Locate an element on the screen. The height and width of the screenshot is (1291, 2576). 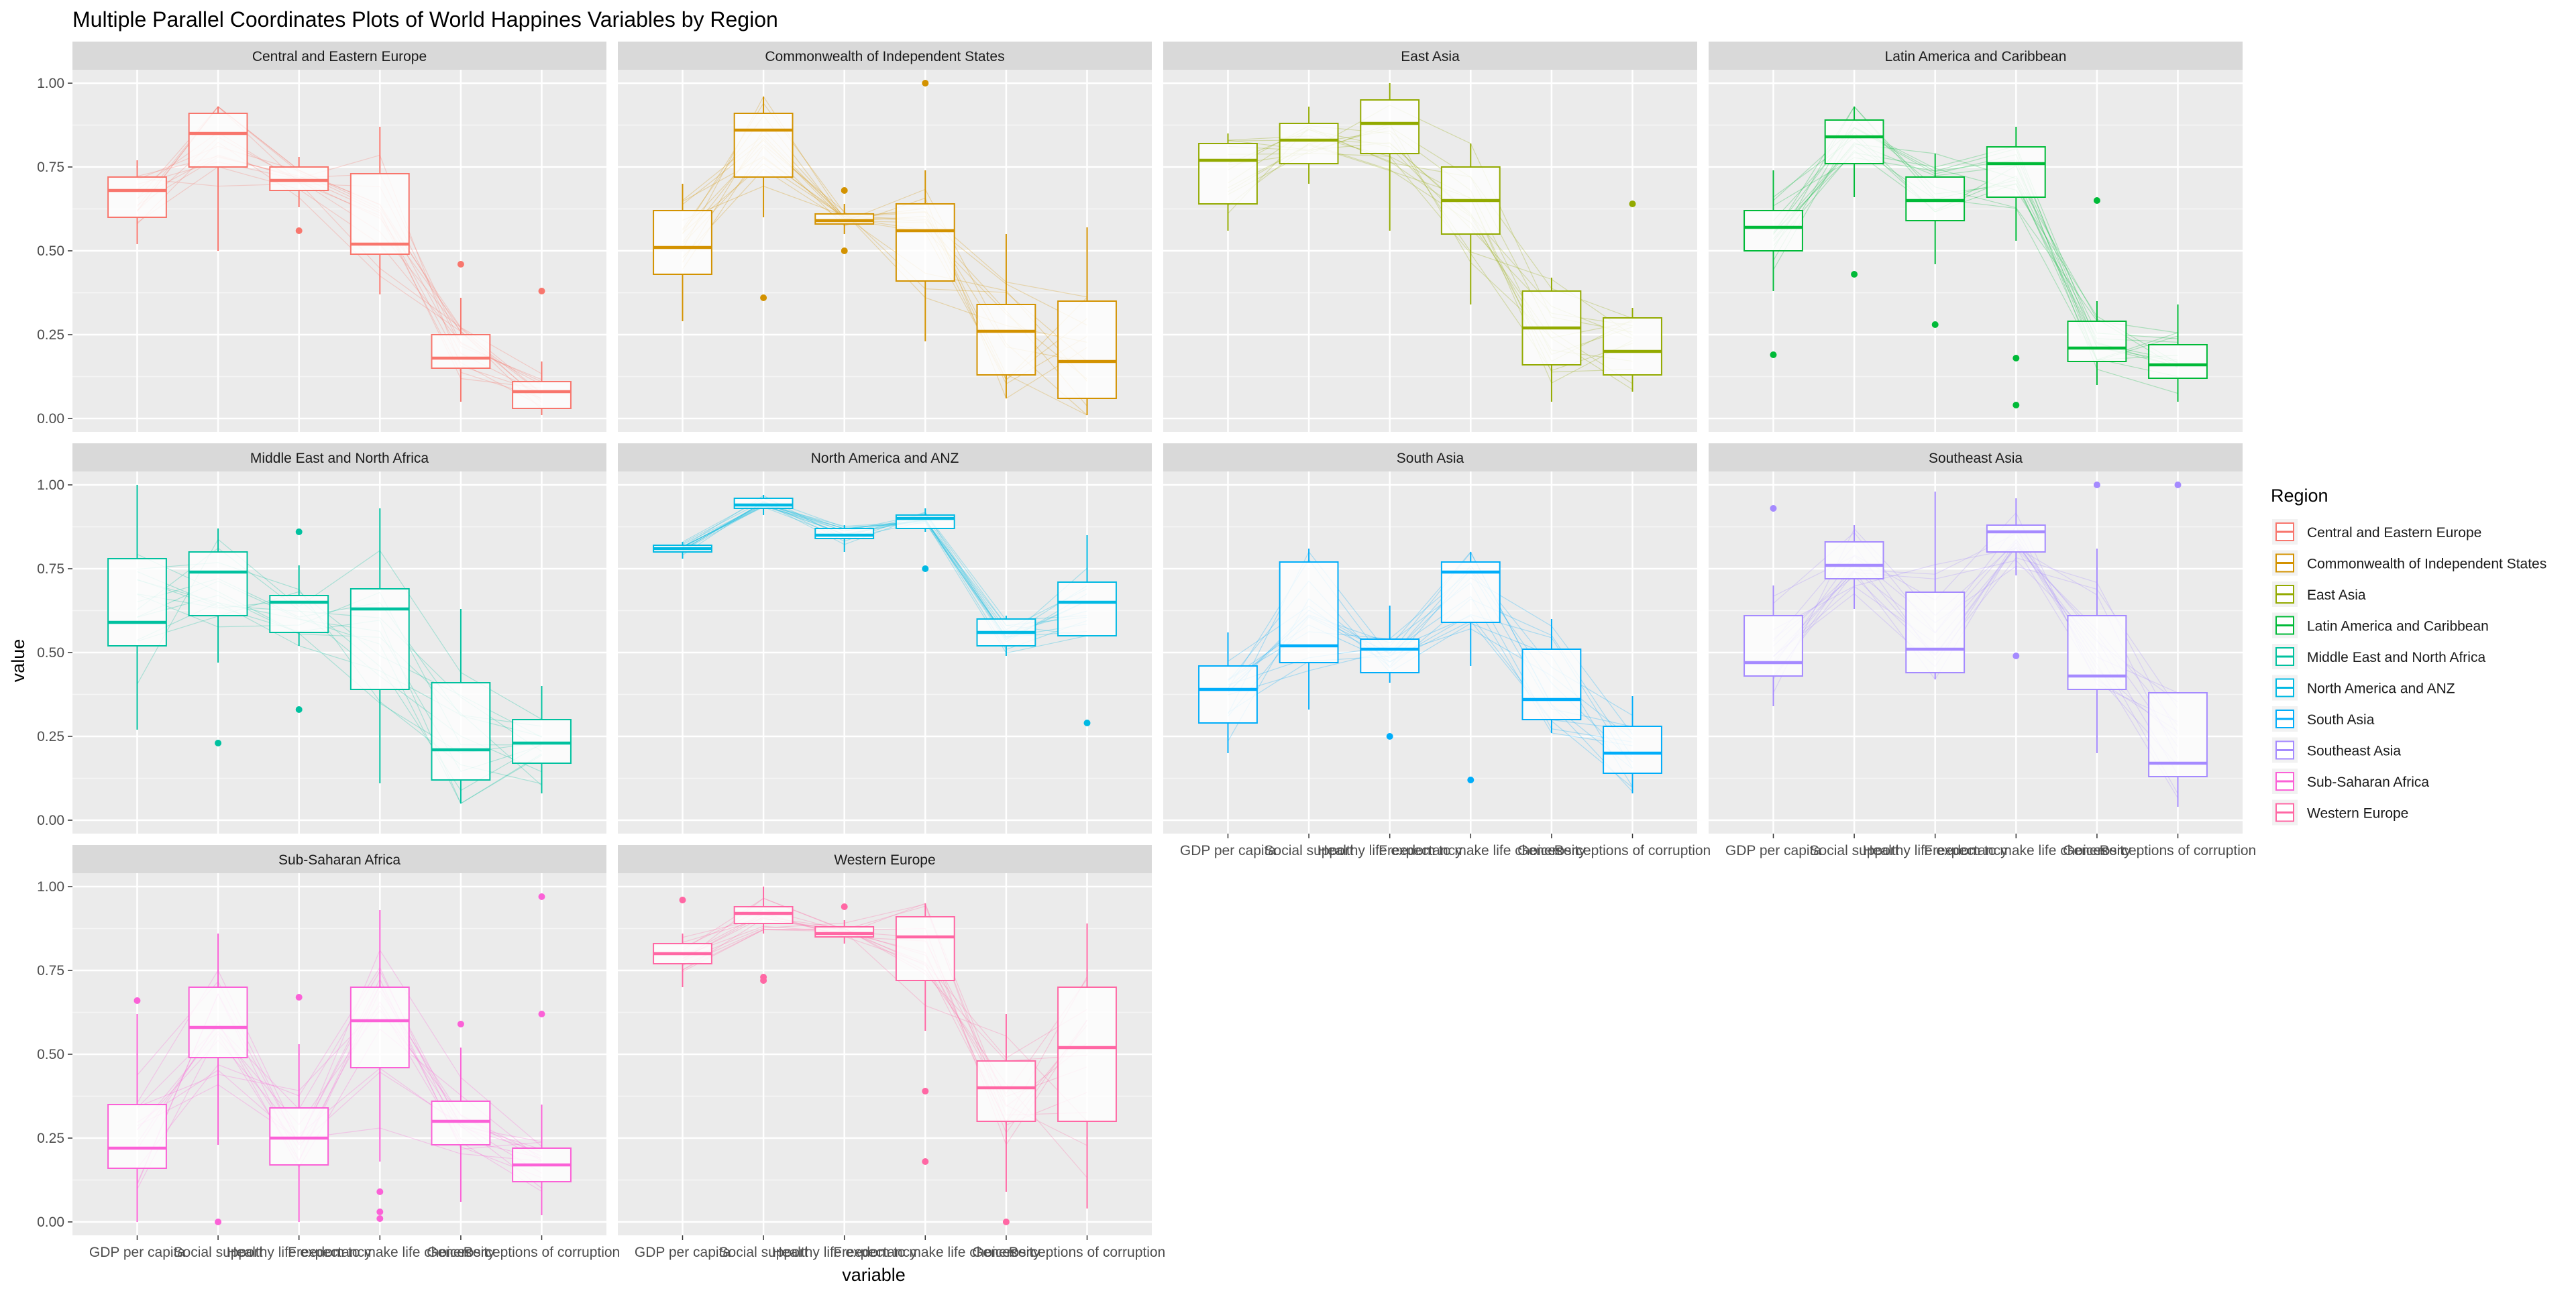
facet-title: Latin America and Caribbean is located at coordinates (1976, 56).